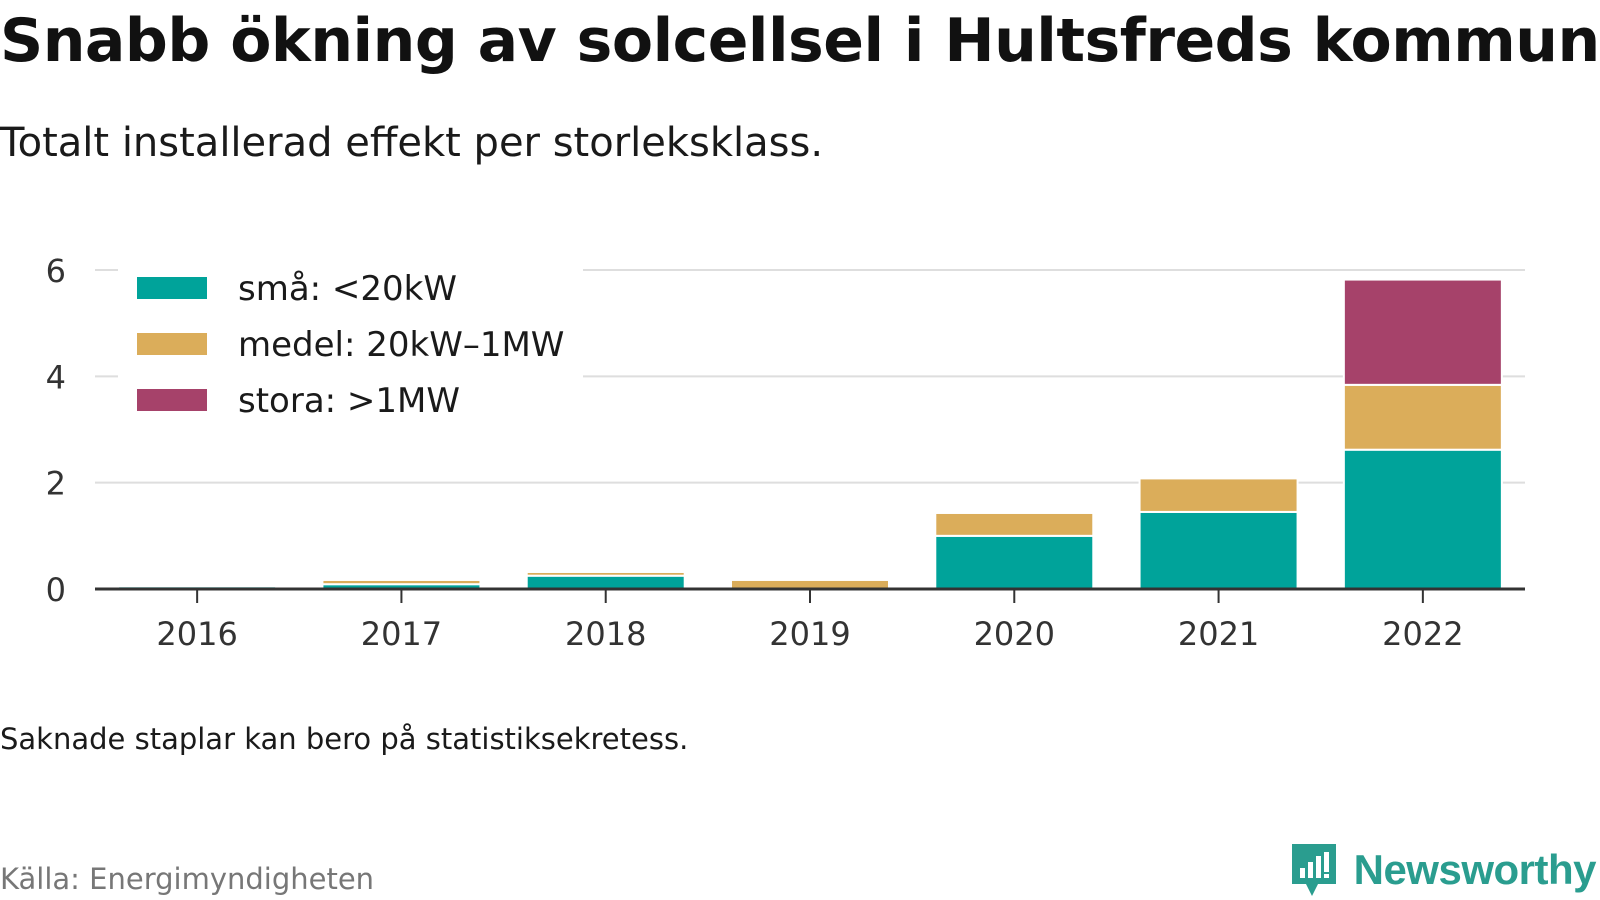  I want to click on x-tick-label: 2021, so click(1218, 634).